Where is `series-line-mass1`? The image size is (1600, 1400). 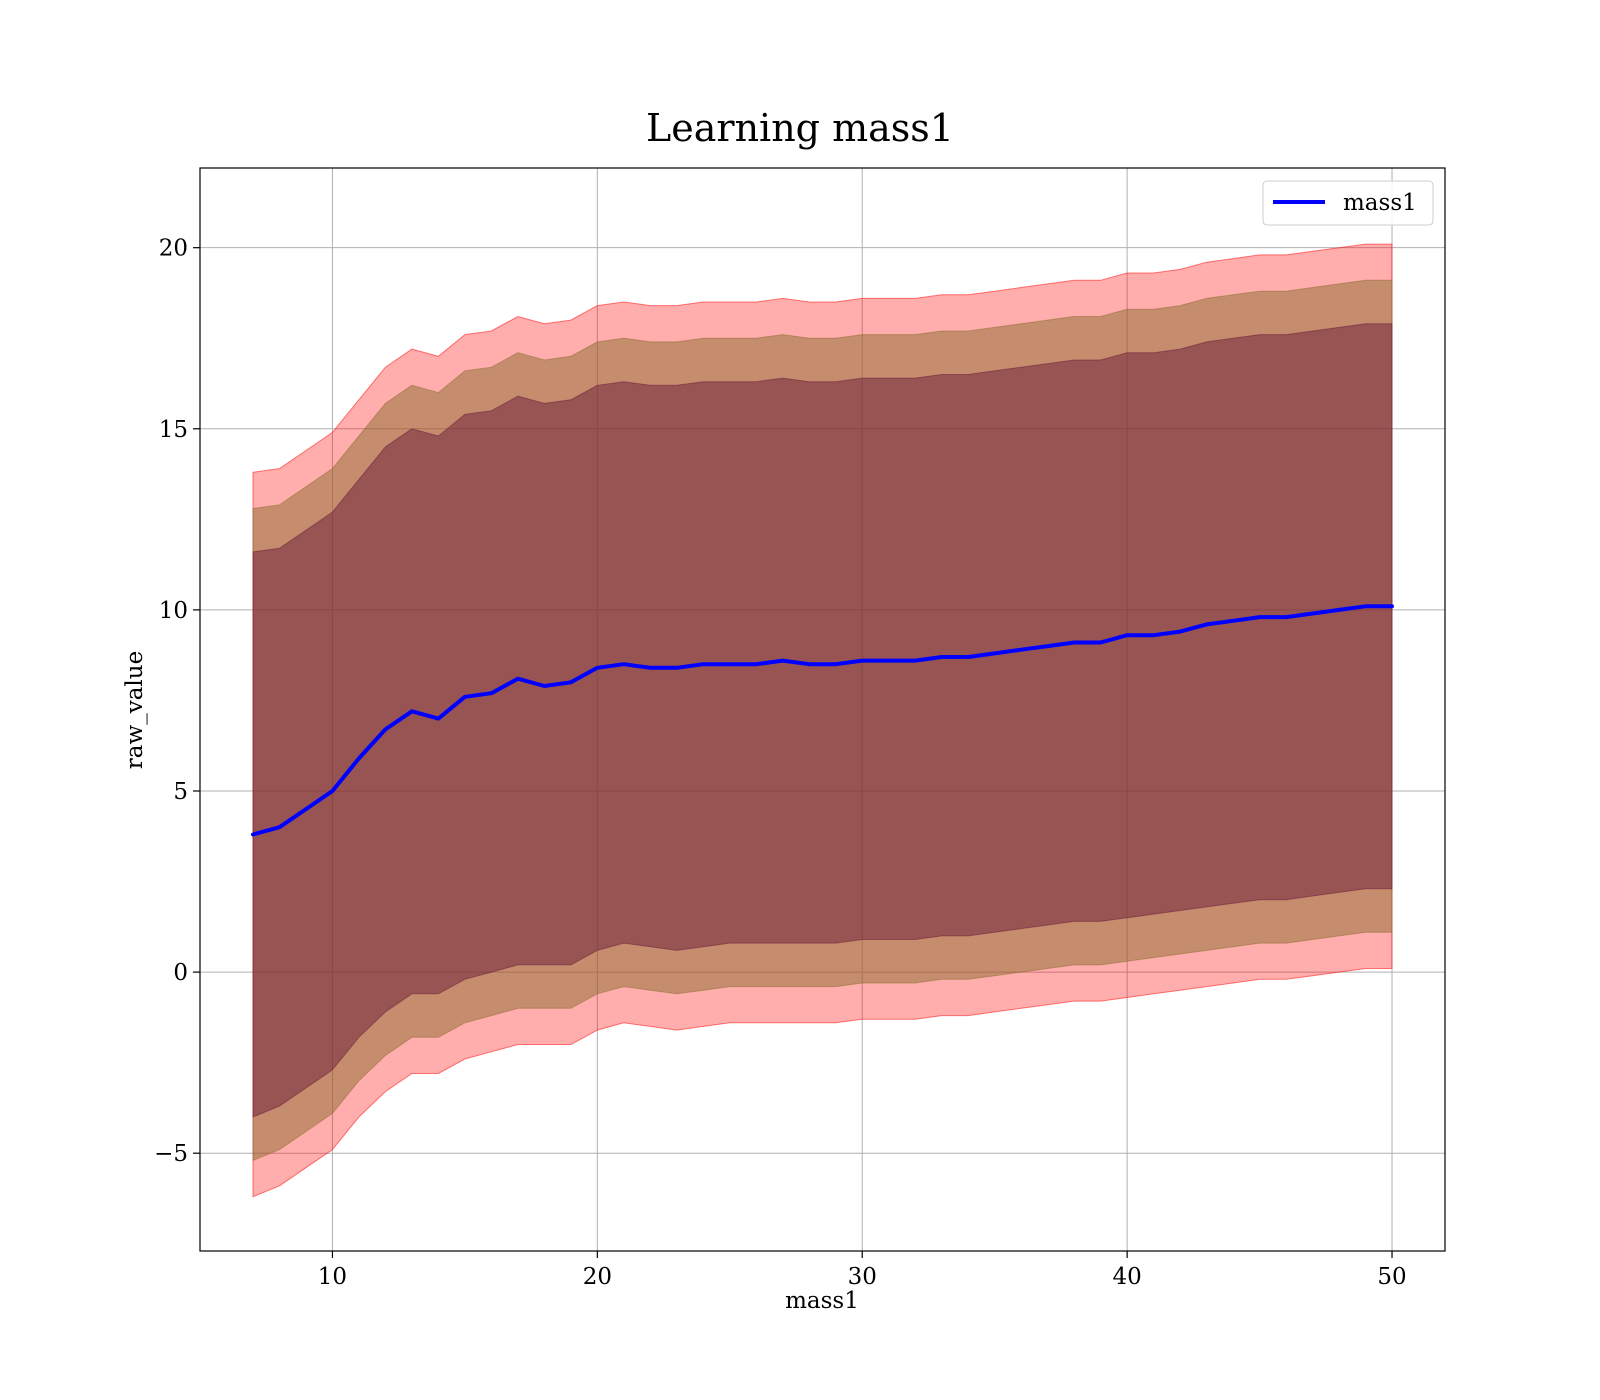
series-line-mass1 is located at coordinates (822, 720).